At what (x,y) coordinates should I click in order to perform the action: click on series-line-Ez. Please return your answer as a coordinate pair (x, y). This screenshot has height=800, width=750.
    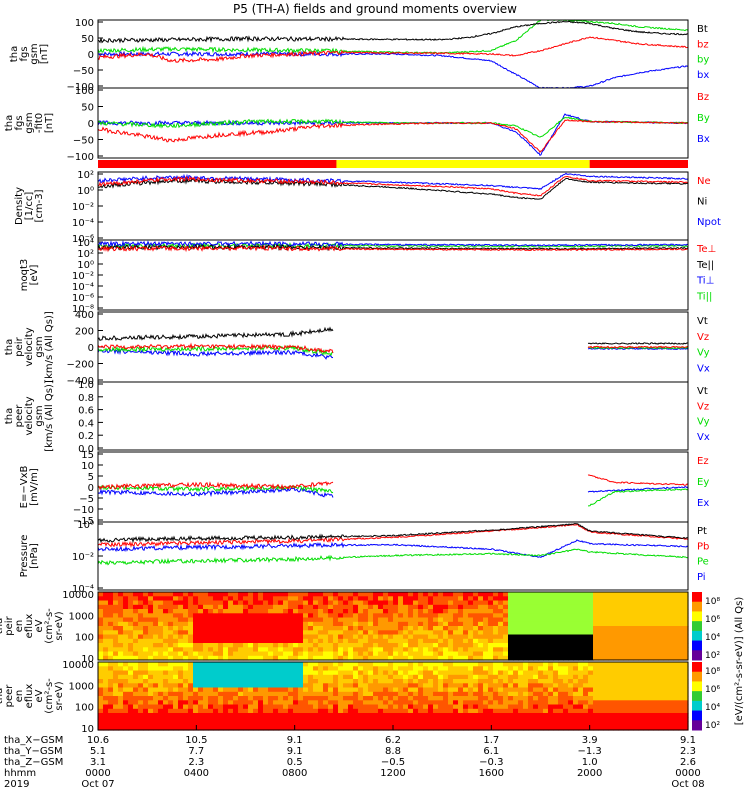
    Looking at the image, I should click on (638, 480).